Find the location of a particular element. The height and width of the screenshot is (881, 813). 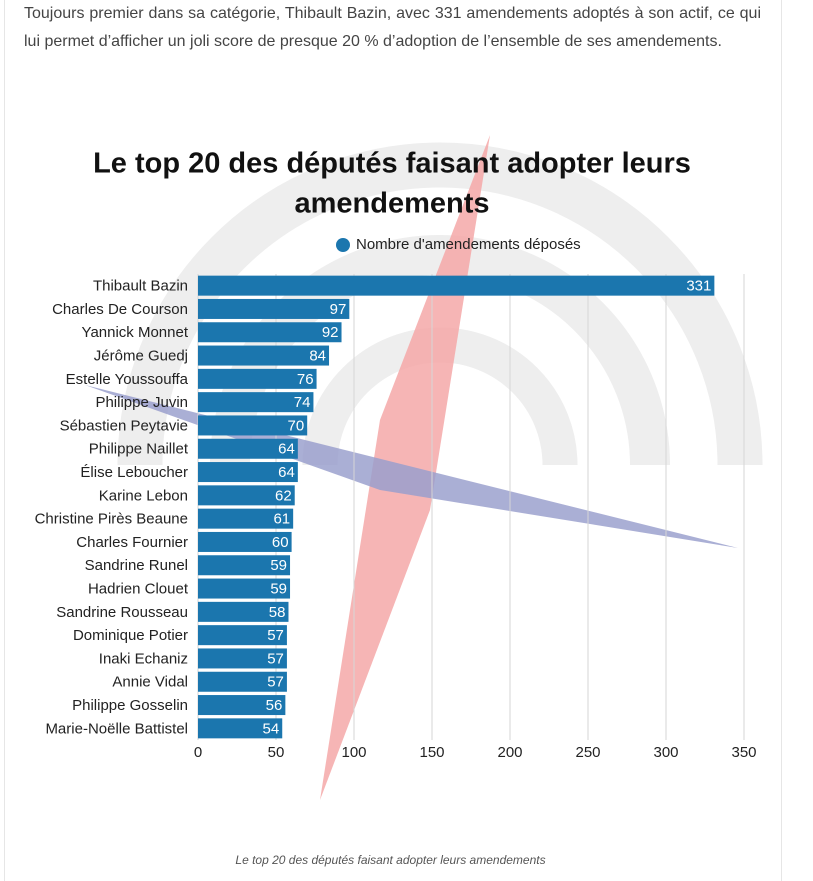

value-label: 58 is located at coordinates (277, 612).